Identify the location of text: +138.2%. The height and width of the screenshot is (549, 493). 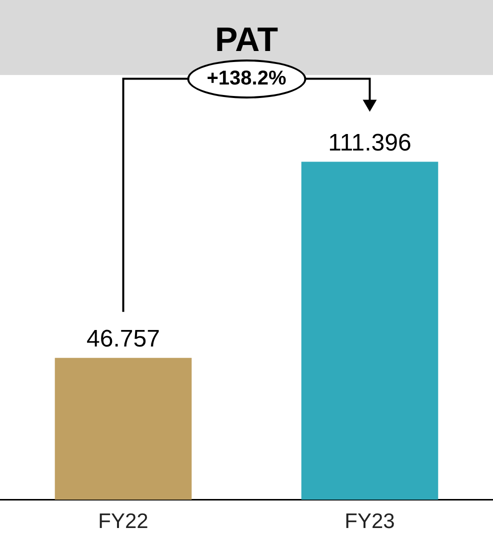
(246, 78).